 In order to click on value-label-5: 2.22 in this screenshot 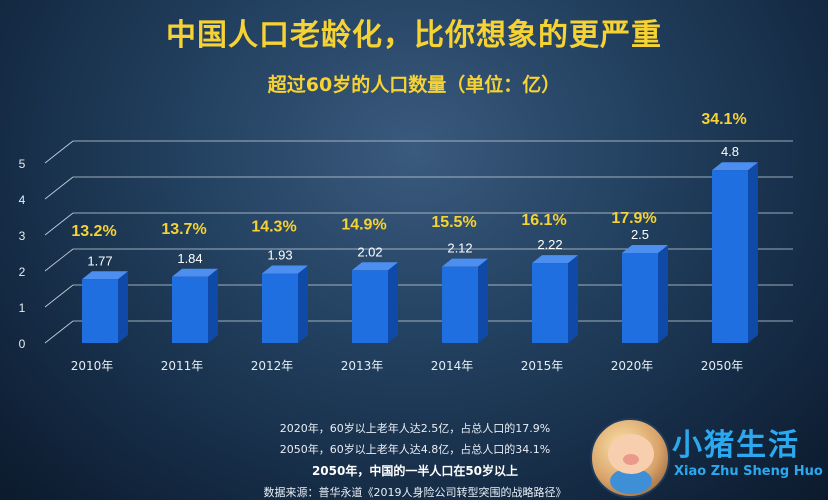, I will do `click(549, 244)`.